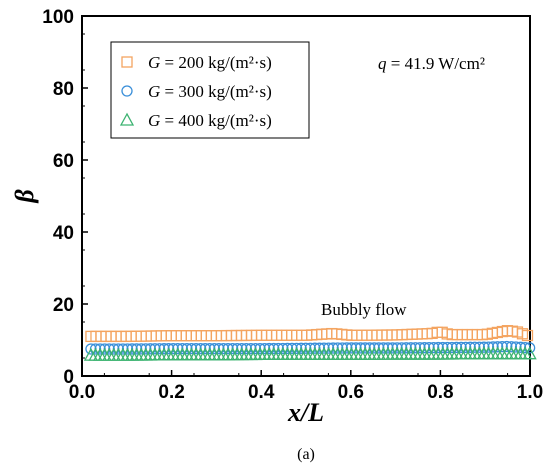  I want to click on series-layer, so click(310, 343).